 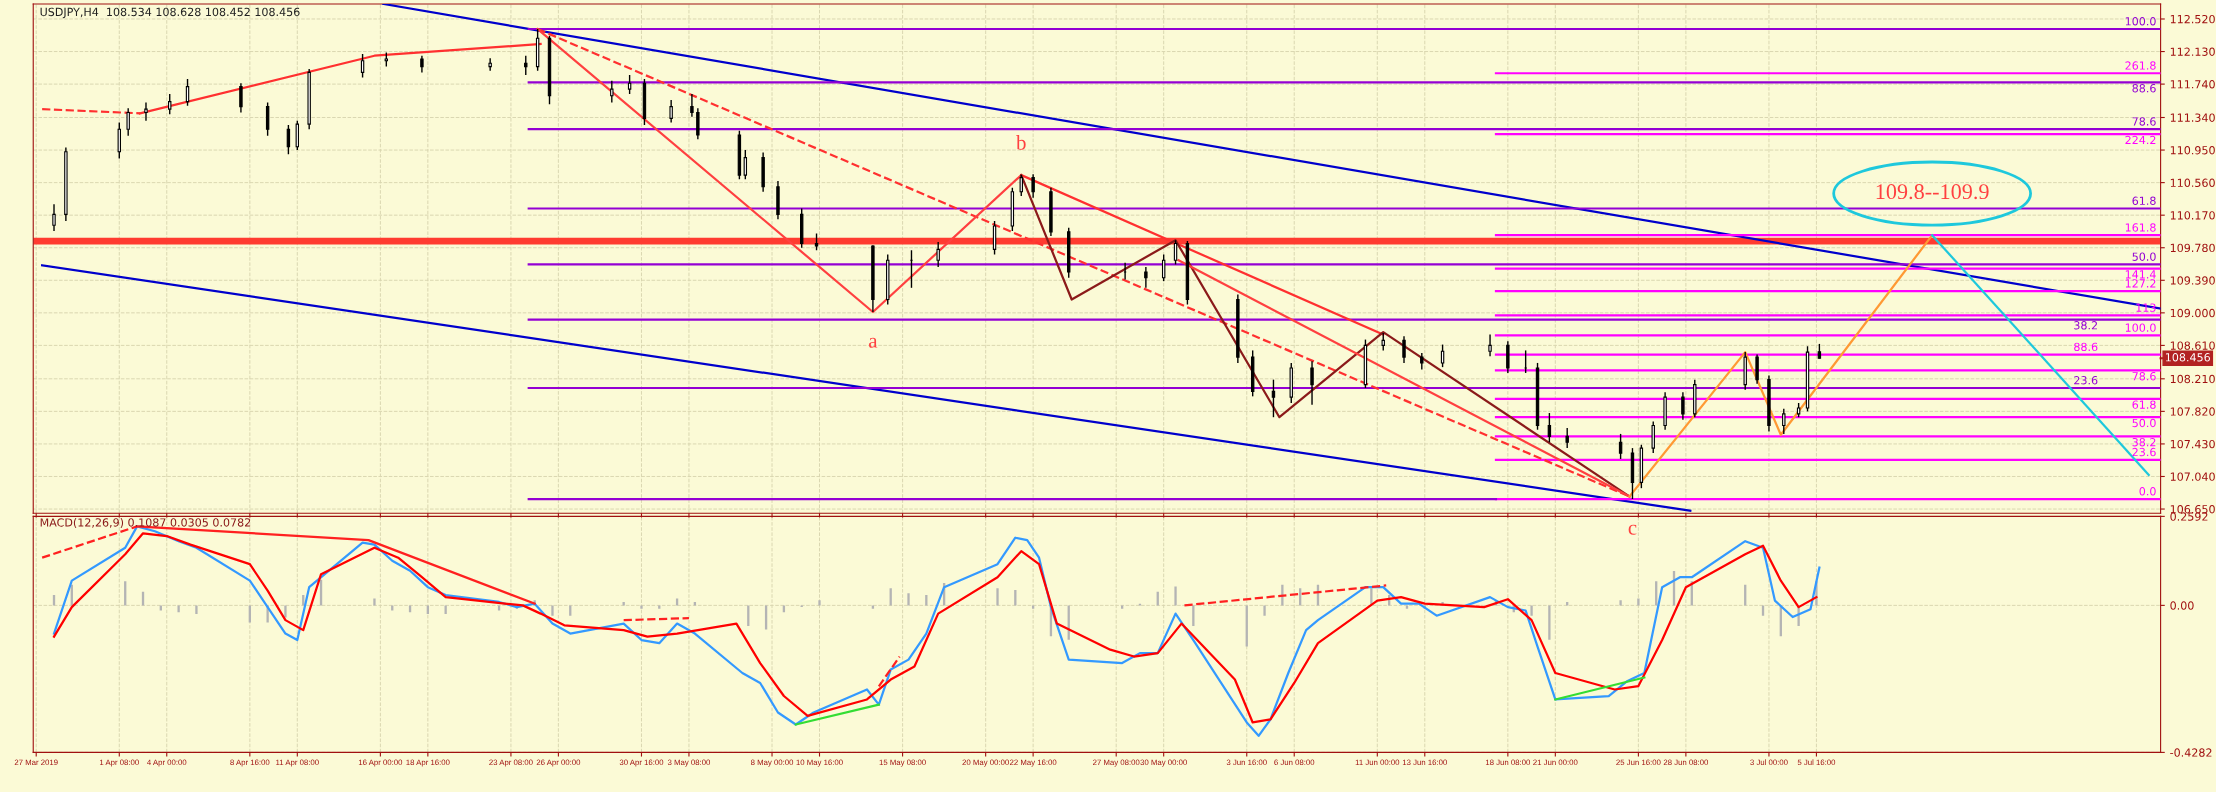 What do you see at coordinates (873, 342) in the screenshot?
I see `annotation: a` at bounding box center [873, 342].